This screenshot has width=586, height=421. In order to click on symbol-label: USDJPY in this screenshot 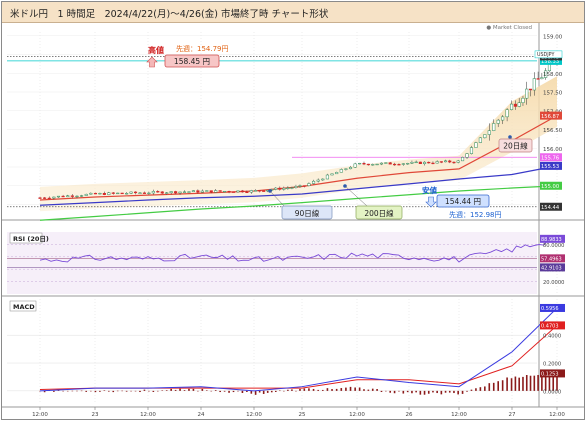, I will do `click(545, 55)`.